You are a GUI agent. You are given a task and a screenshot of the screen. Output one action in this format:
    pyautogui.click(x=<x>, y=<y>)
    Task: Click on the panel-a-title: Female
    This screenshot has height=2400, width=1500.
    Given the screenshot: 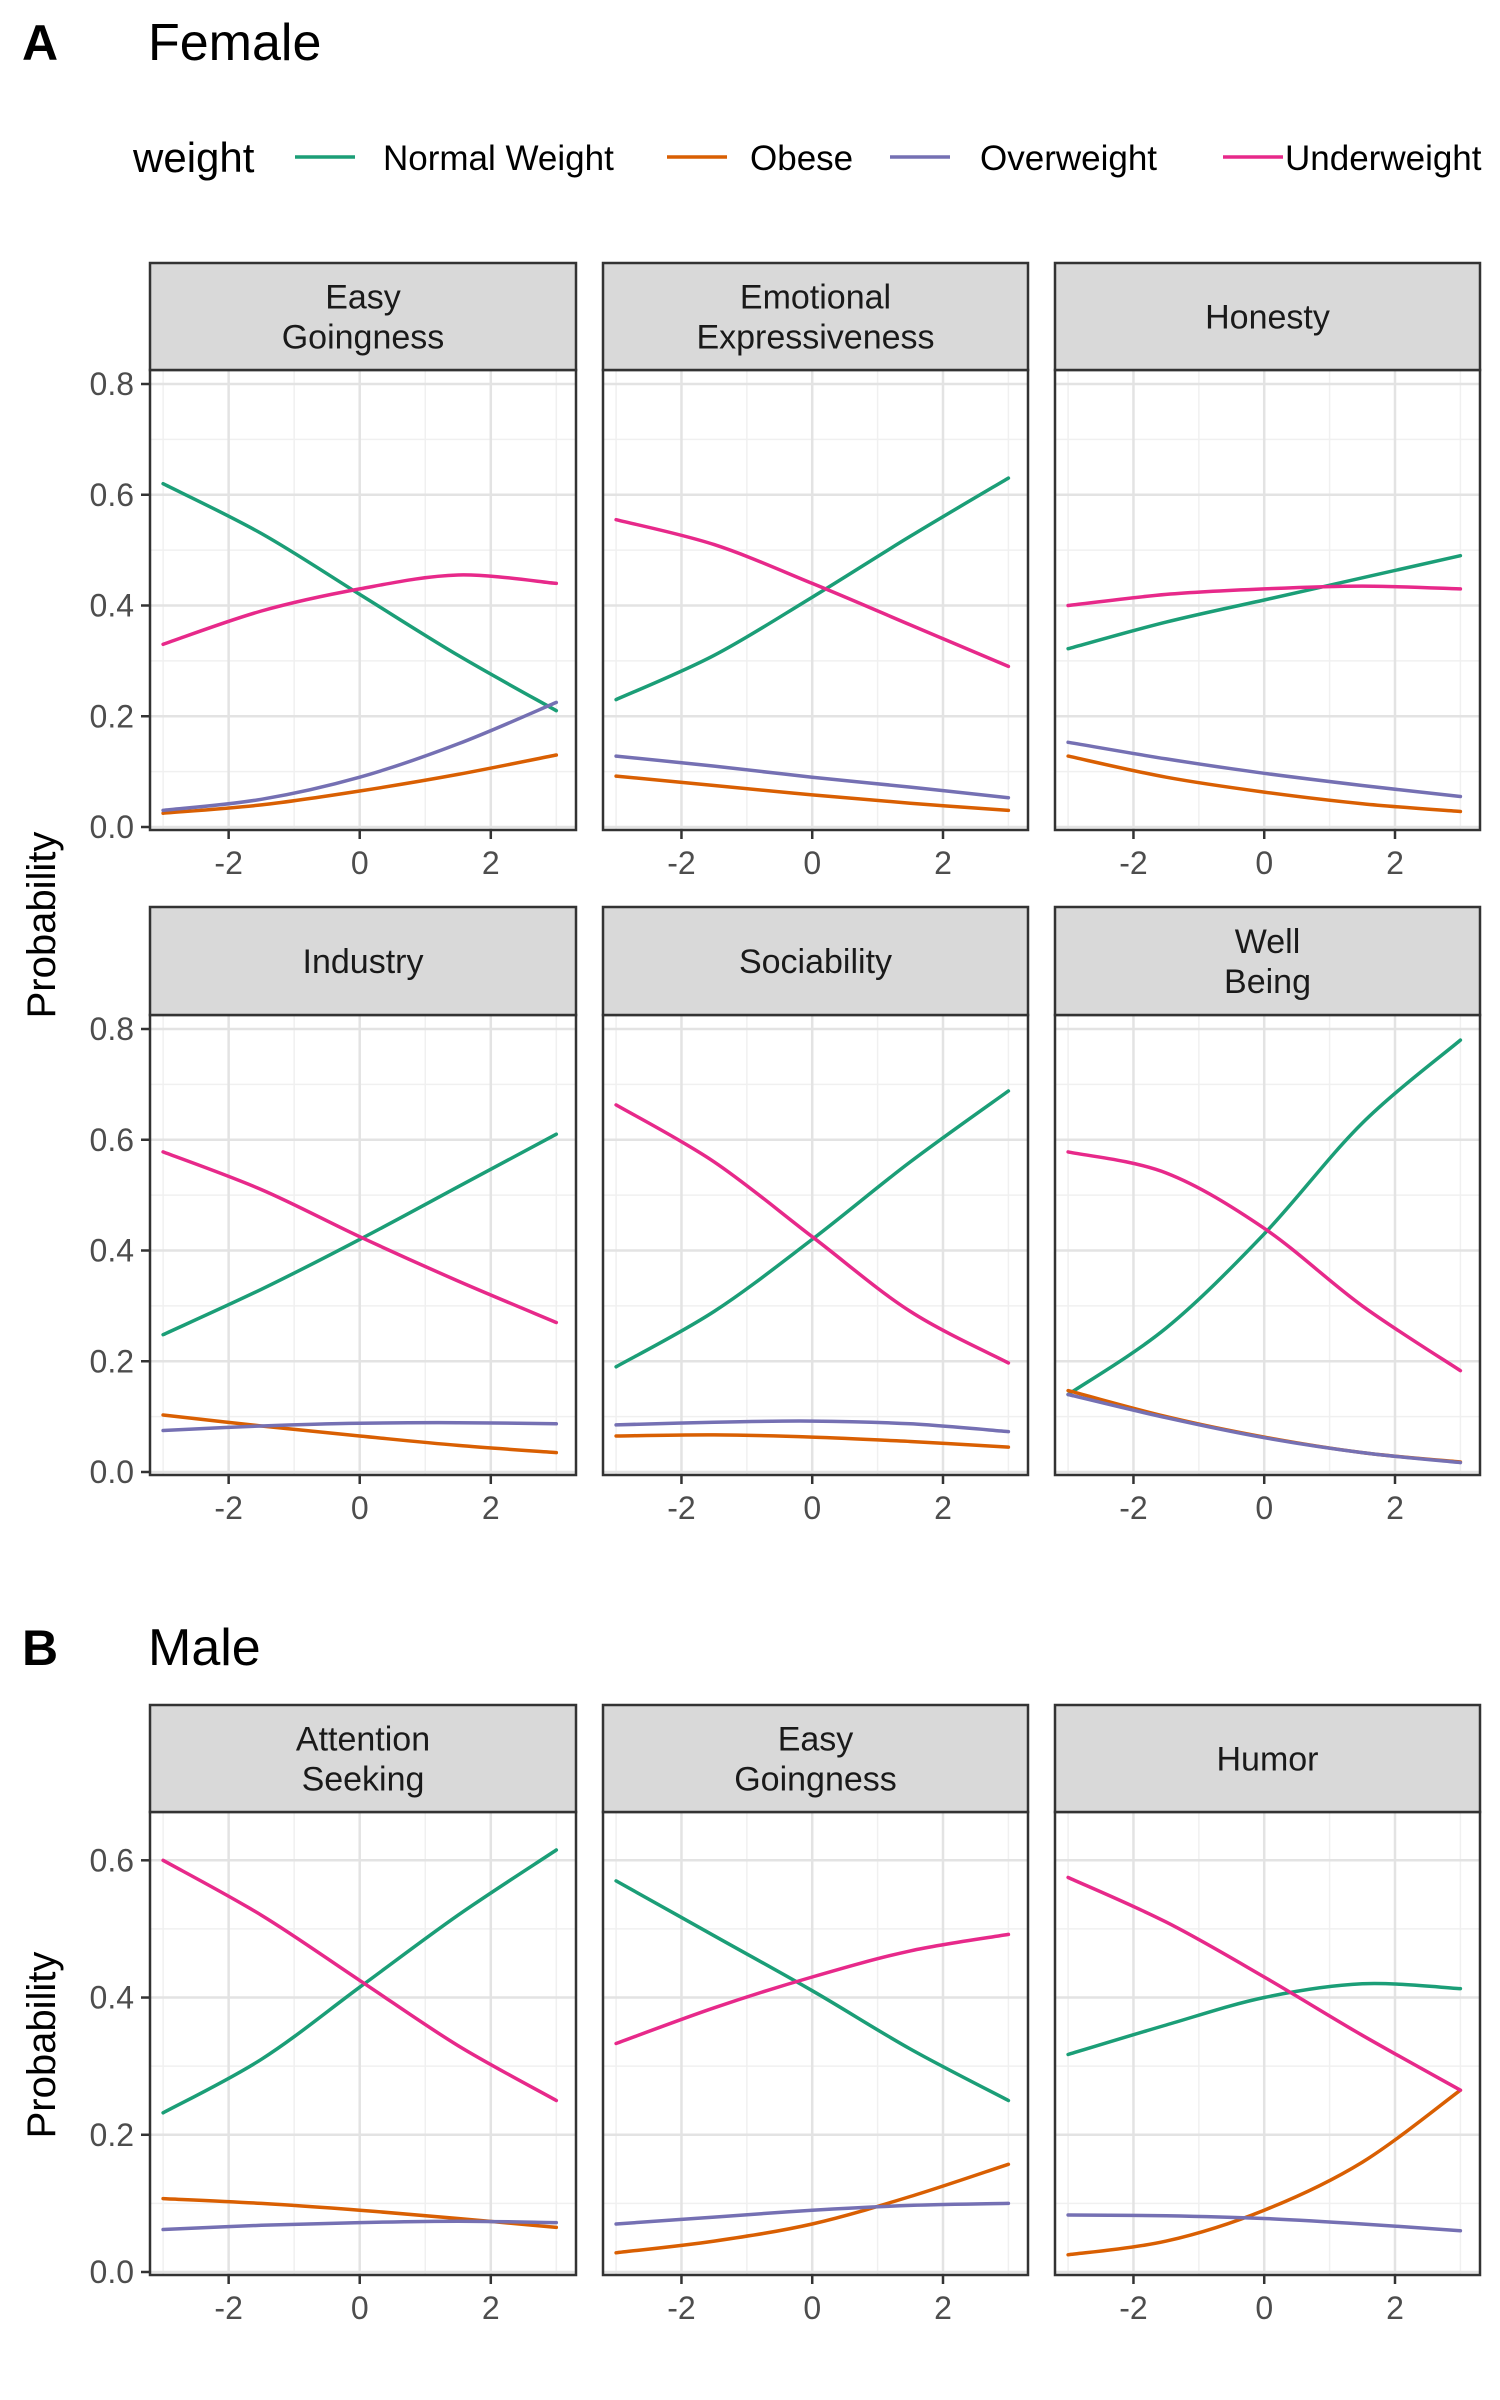 What is the action you would take?
    pyautogui.click(x=234, y=43)
    